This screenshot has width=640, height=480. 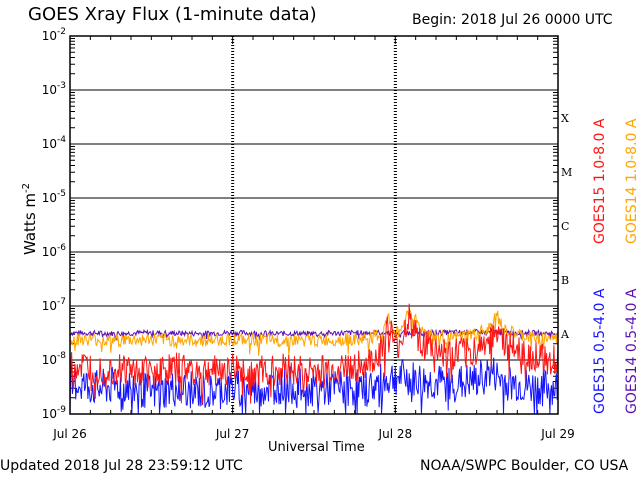 I want to click on y-axis-label-exponent: -2, so click(x=27, y=187).